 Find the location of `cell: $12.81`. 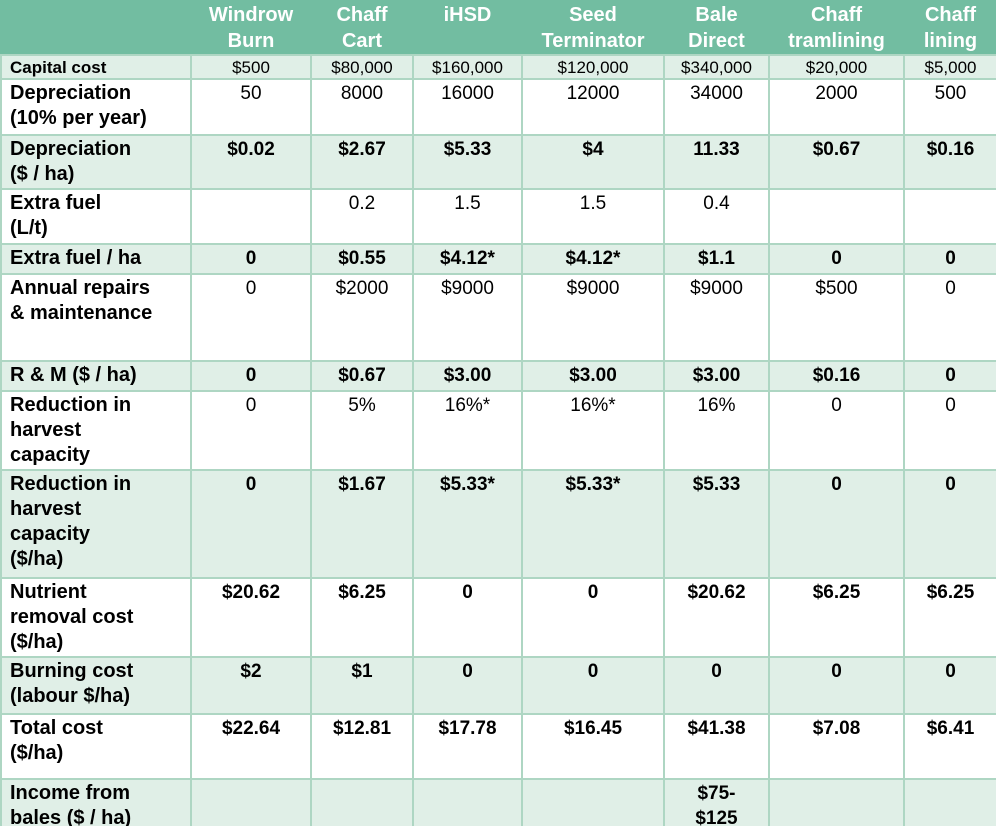

cell: $12.81 is located at coordinates (362, 746).